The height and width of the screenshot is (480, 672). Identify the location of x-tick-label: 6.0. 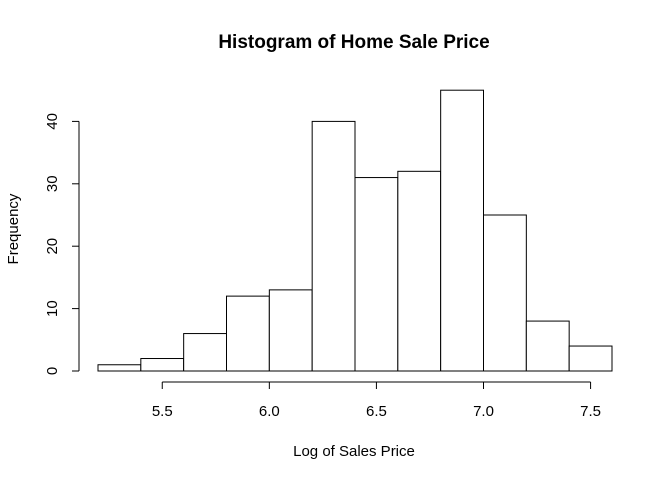
(269, 411).